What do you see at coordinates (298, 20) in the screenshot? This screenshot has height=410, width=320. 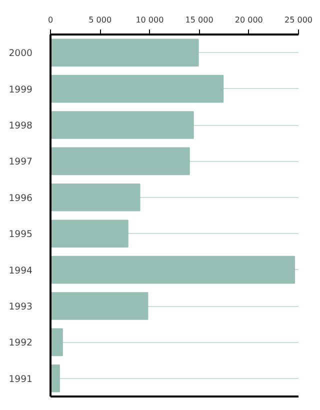 I see `x-tick-label: 25 000` at bounding box center [298, 20].